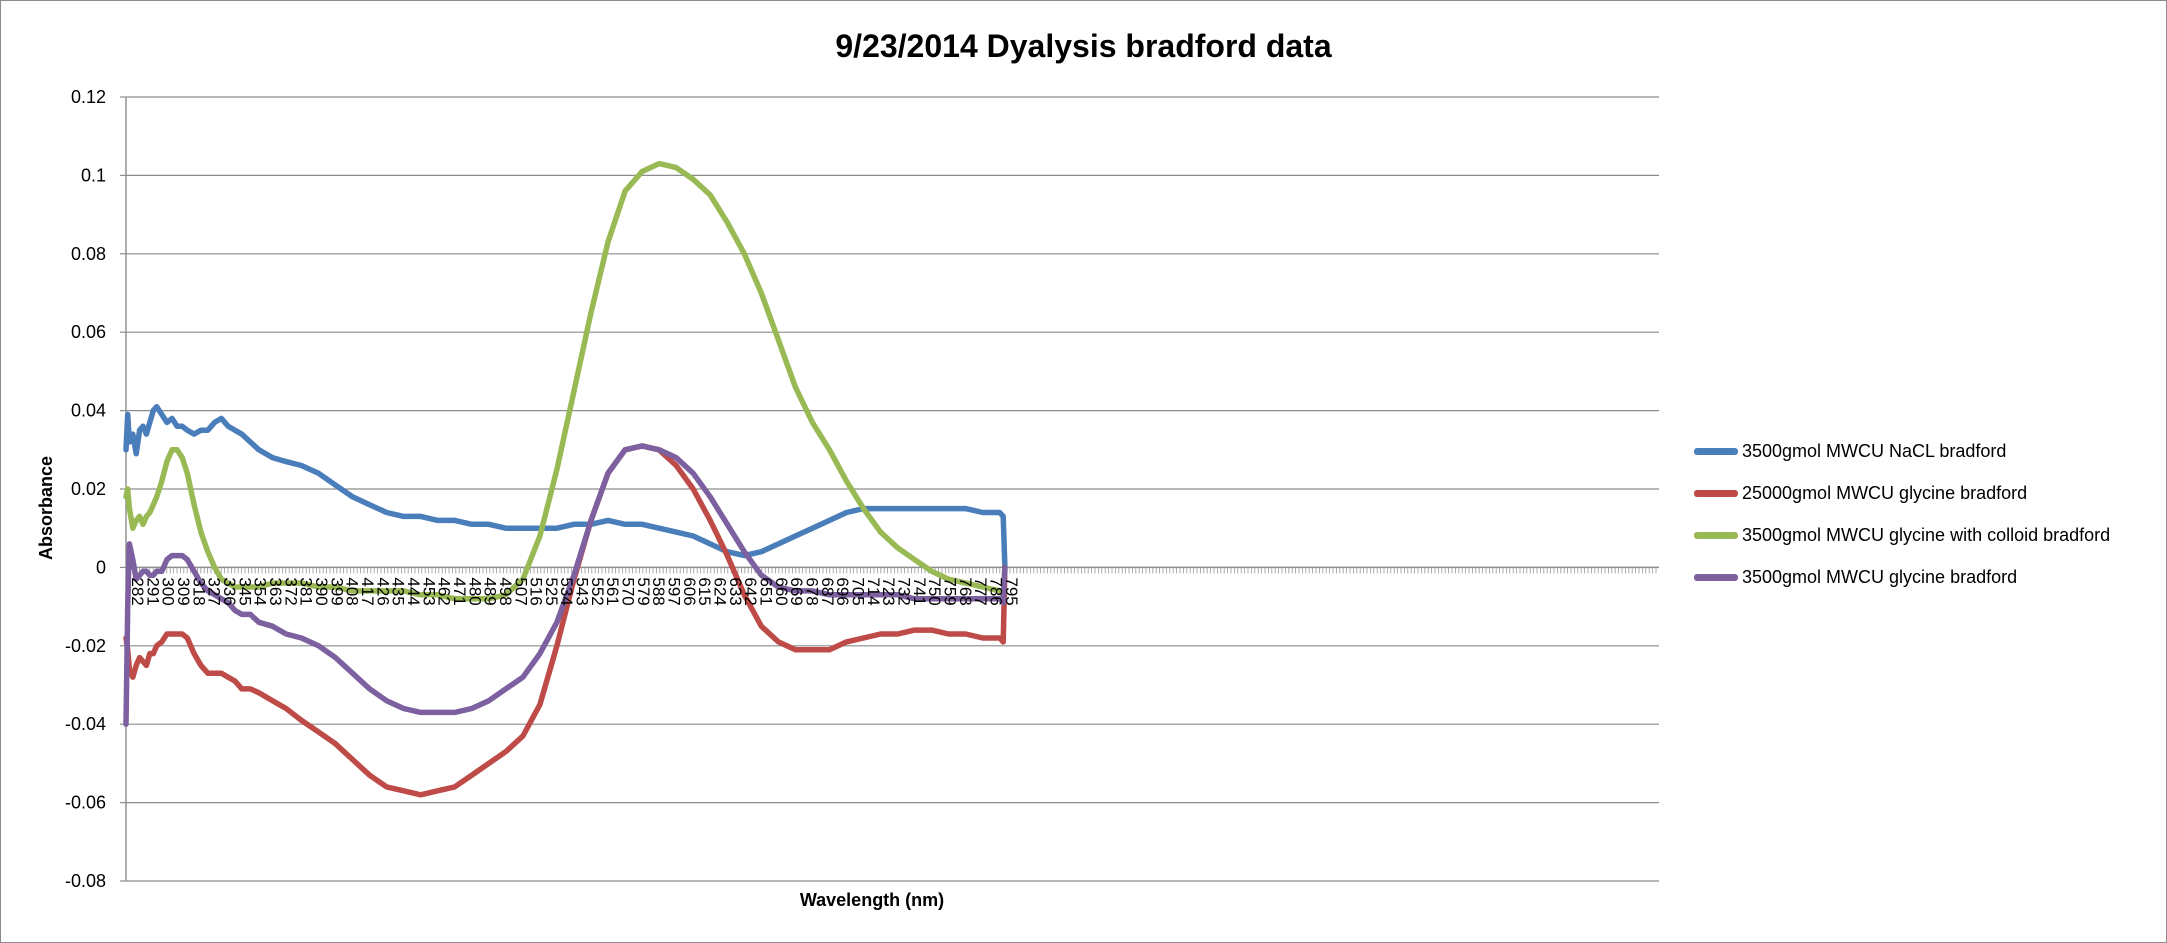 The height and width of the screenshot is (943, 2167). I want to click on x-tick-label: 354, so click(260, 591).